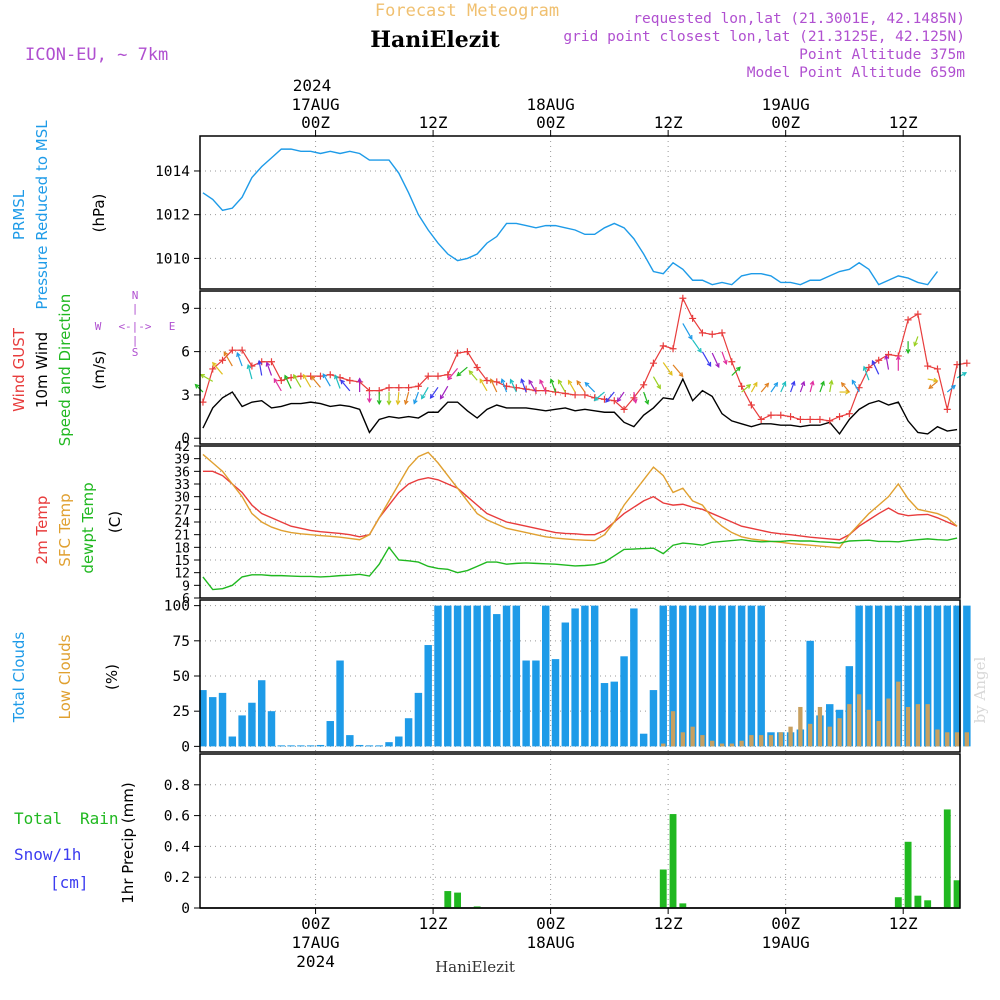 The height and width of the screenshot is (1000, 1000). Describe the element at coordinates (19, 214) in the screenshot. I see `pressure-ylabel-1: PRMSL` at that location.